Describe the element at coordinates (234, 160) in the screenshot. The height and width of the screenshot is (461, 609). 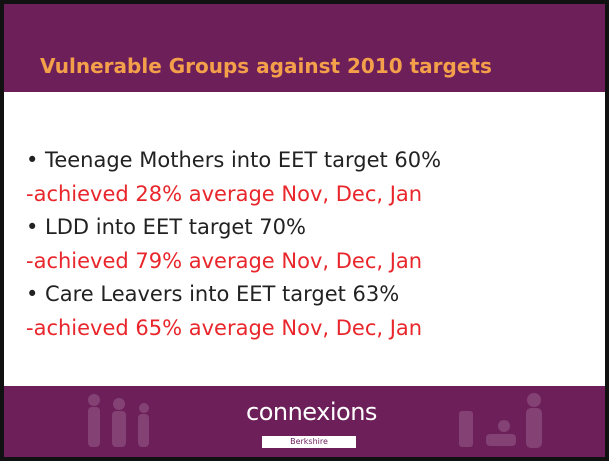
I see `bullet-target: • Teenage Mothers into EET target 60%` at that location.